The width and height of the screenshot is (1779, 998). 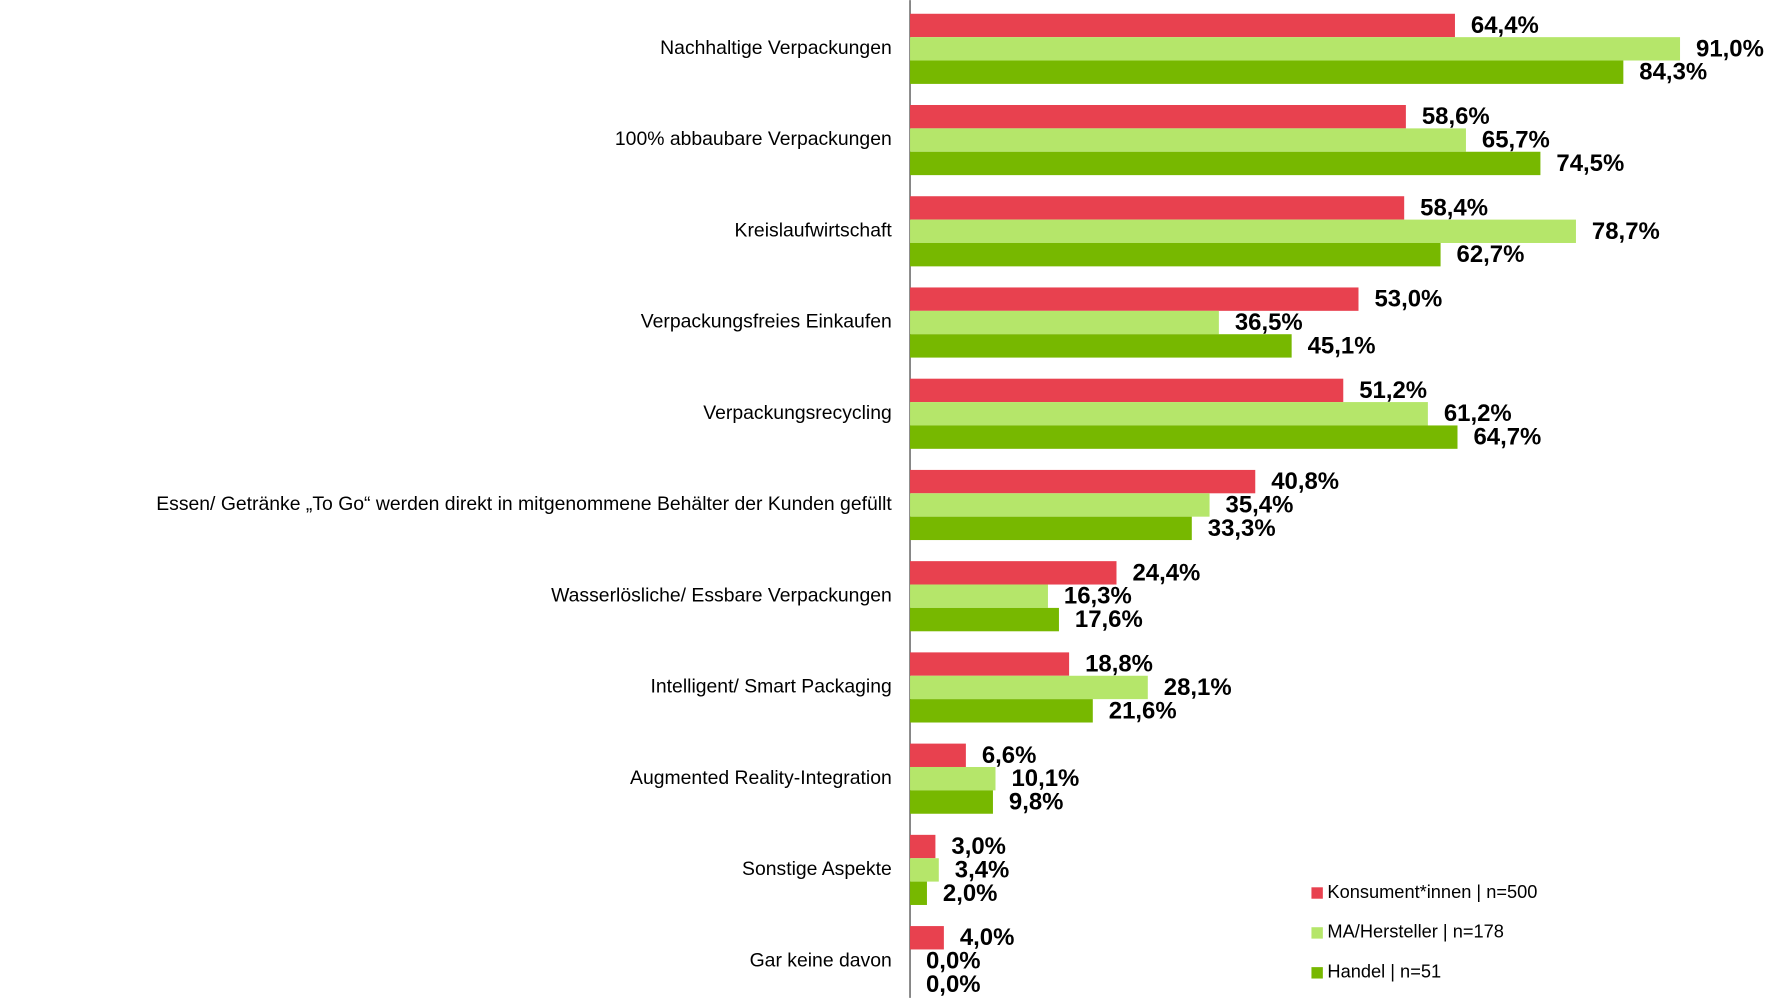 I want to click on legend-label: MA/Hersteller | n=178, so click(x=1415, y=931).